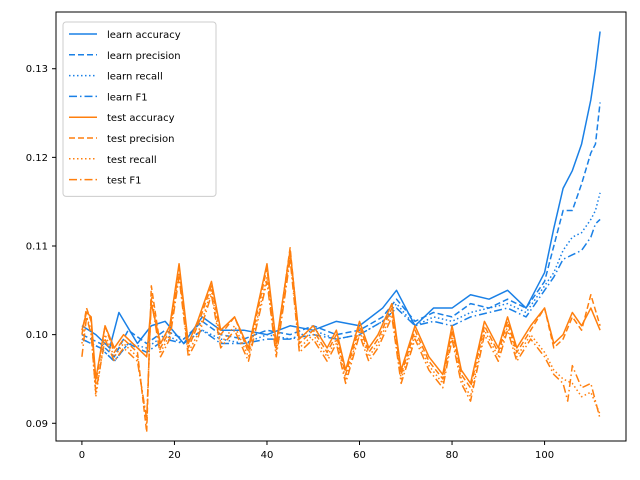  I want to click on legend-box, so click(139, 109).